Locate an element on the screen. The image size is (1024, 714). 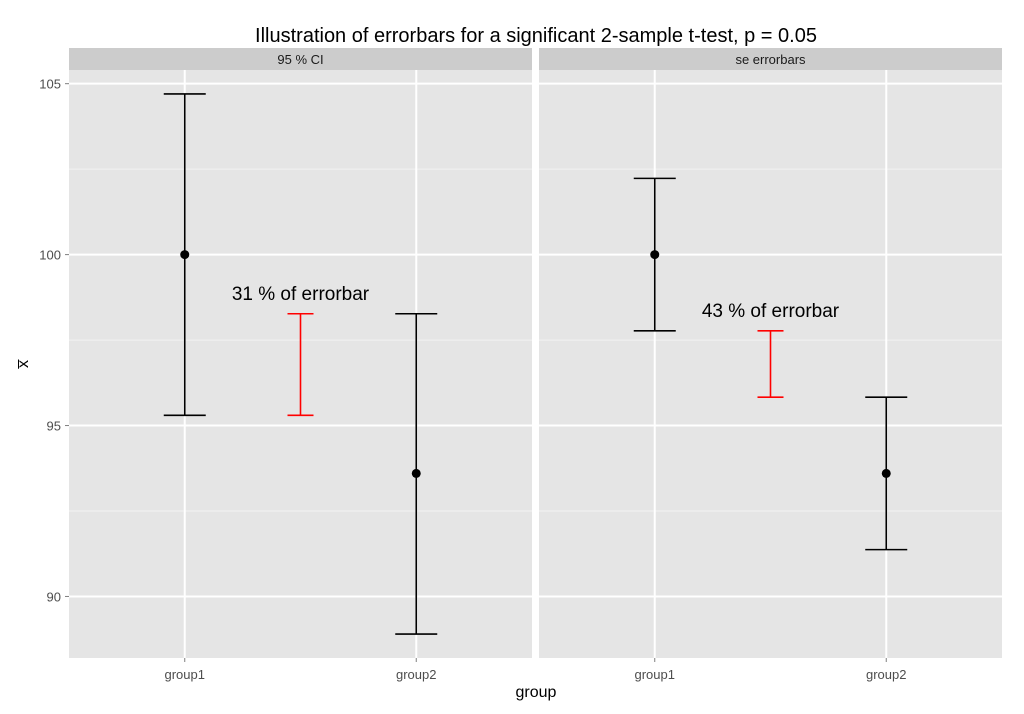
y-tick-label: 90 is located at coordinates (54, 596).